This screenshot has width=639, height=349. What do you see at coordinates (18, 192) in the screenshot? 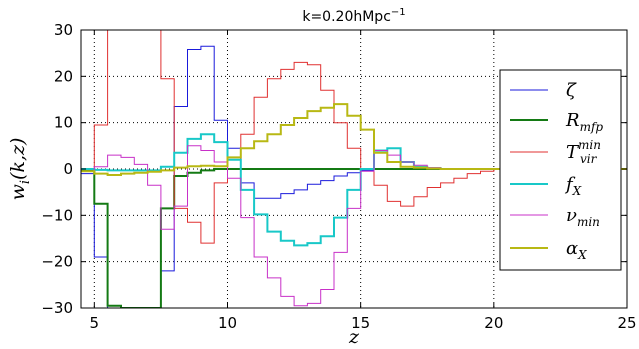
I see `y-axis-label-w: w` at bounding box center [18, 192].